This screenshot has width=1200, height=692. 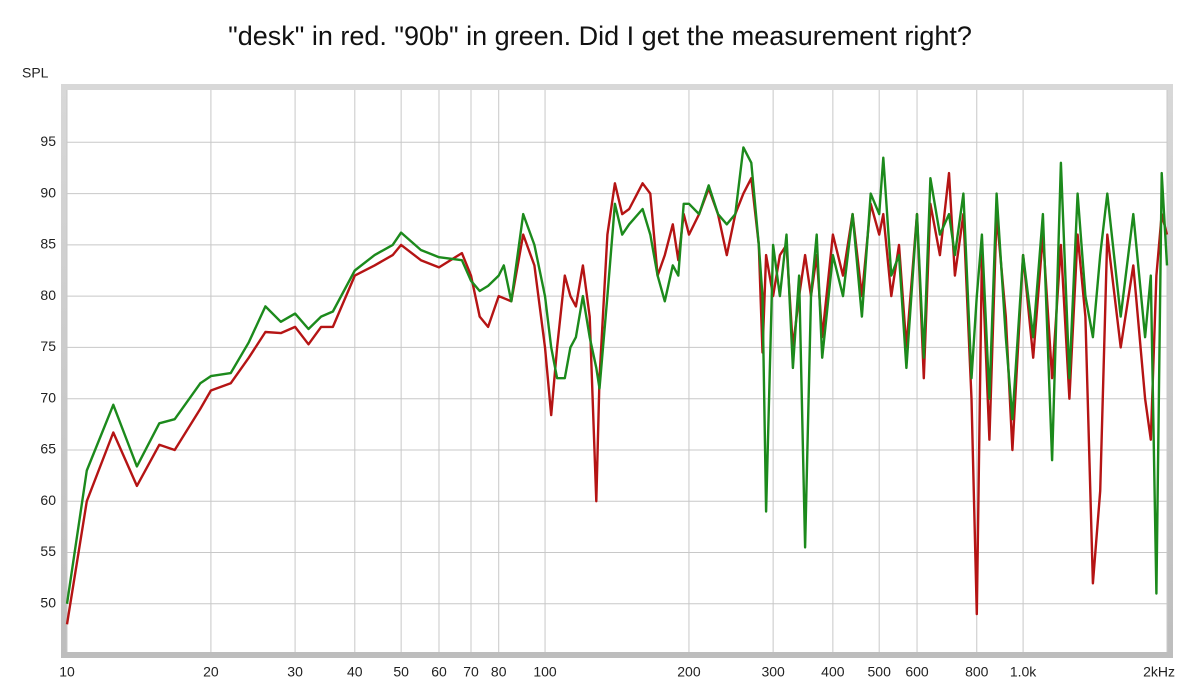 What do you see at coordinates (211, 672) in the screenshot?
I see `x-tick-label: 20` at bounding box center [211, 672].